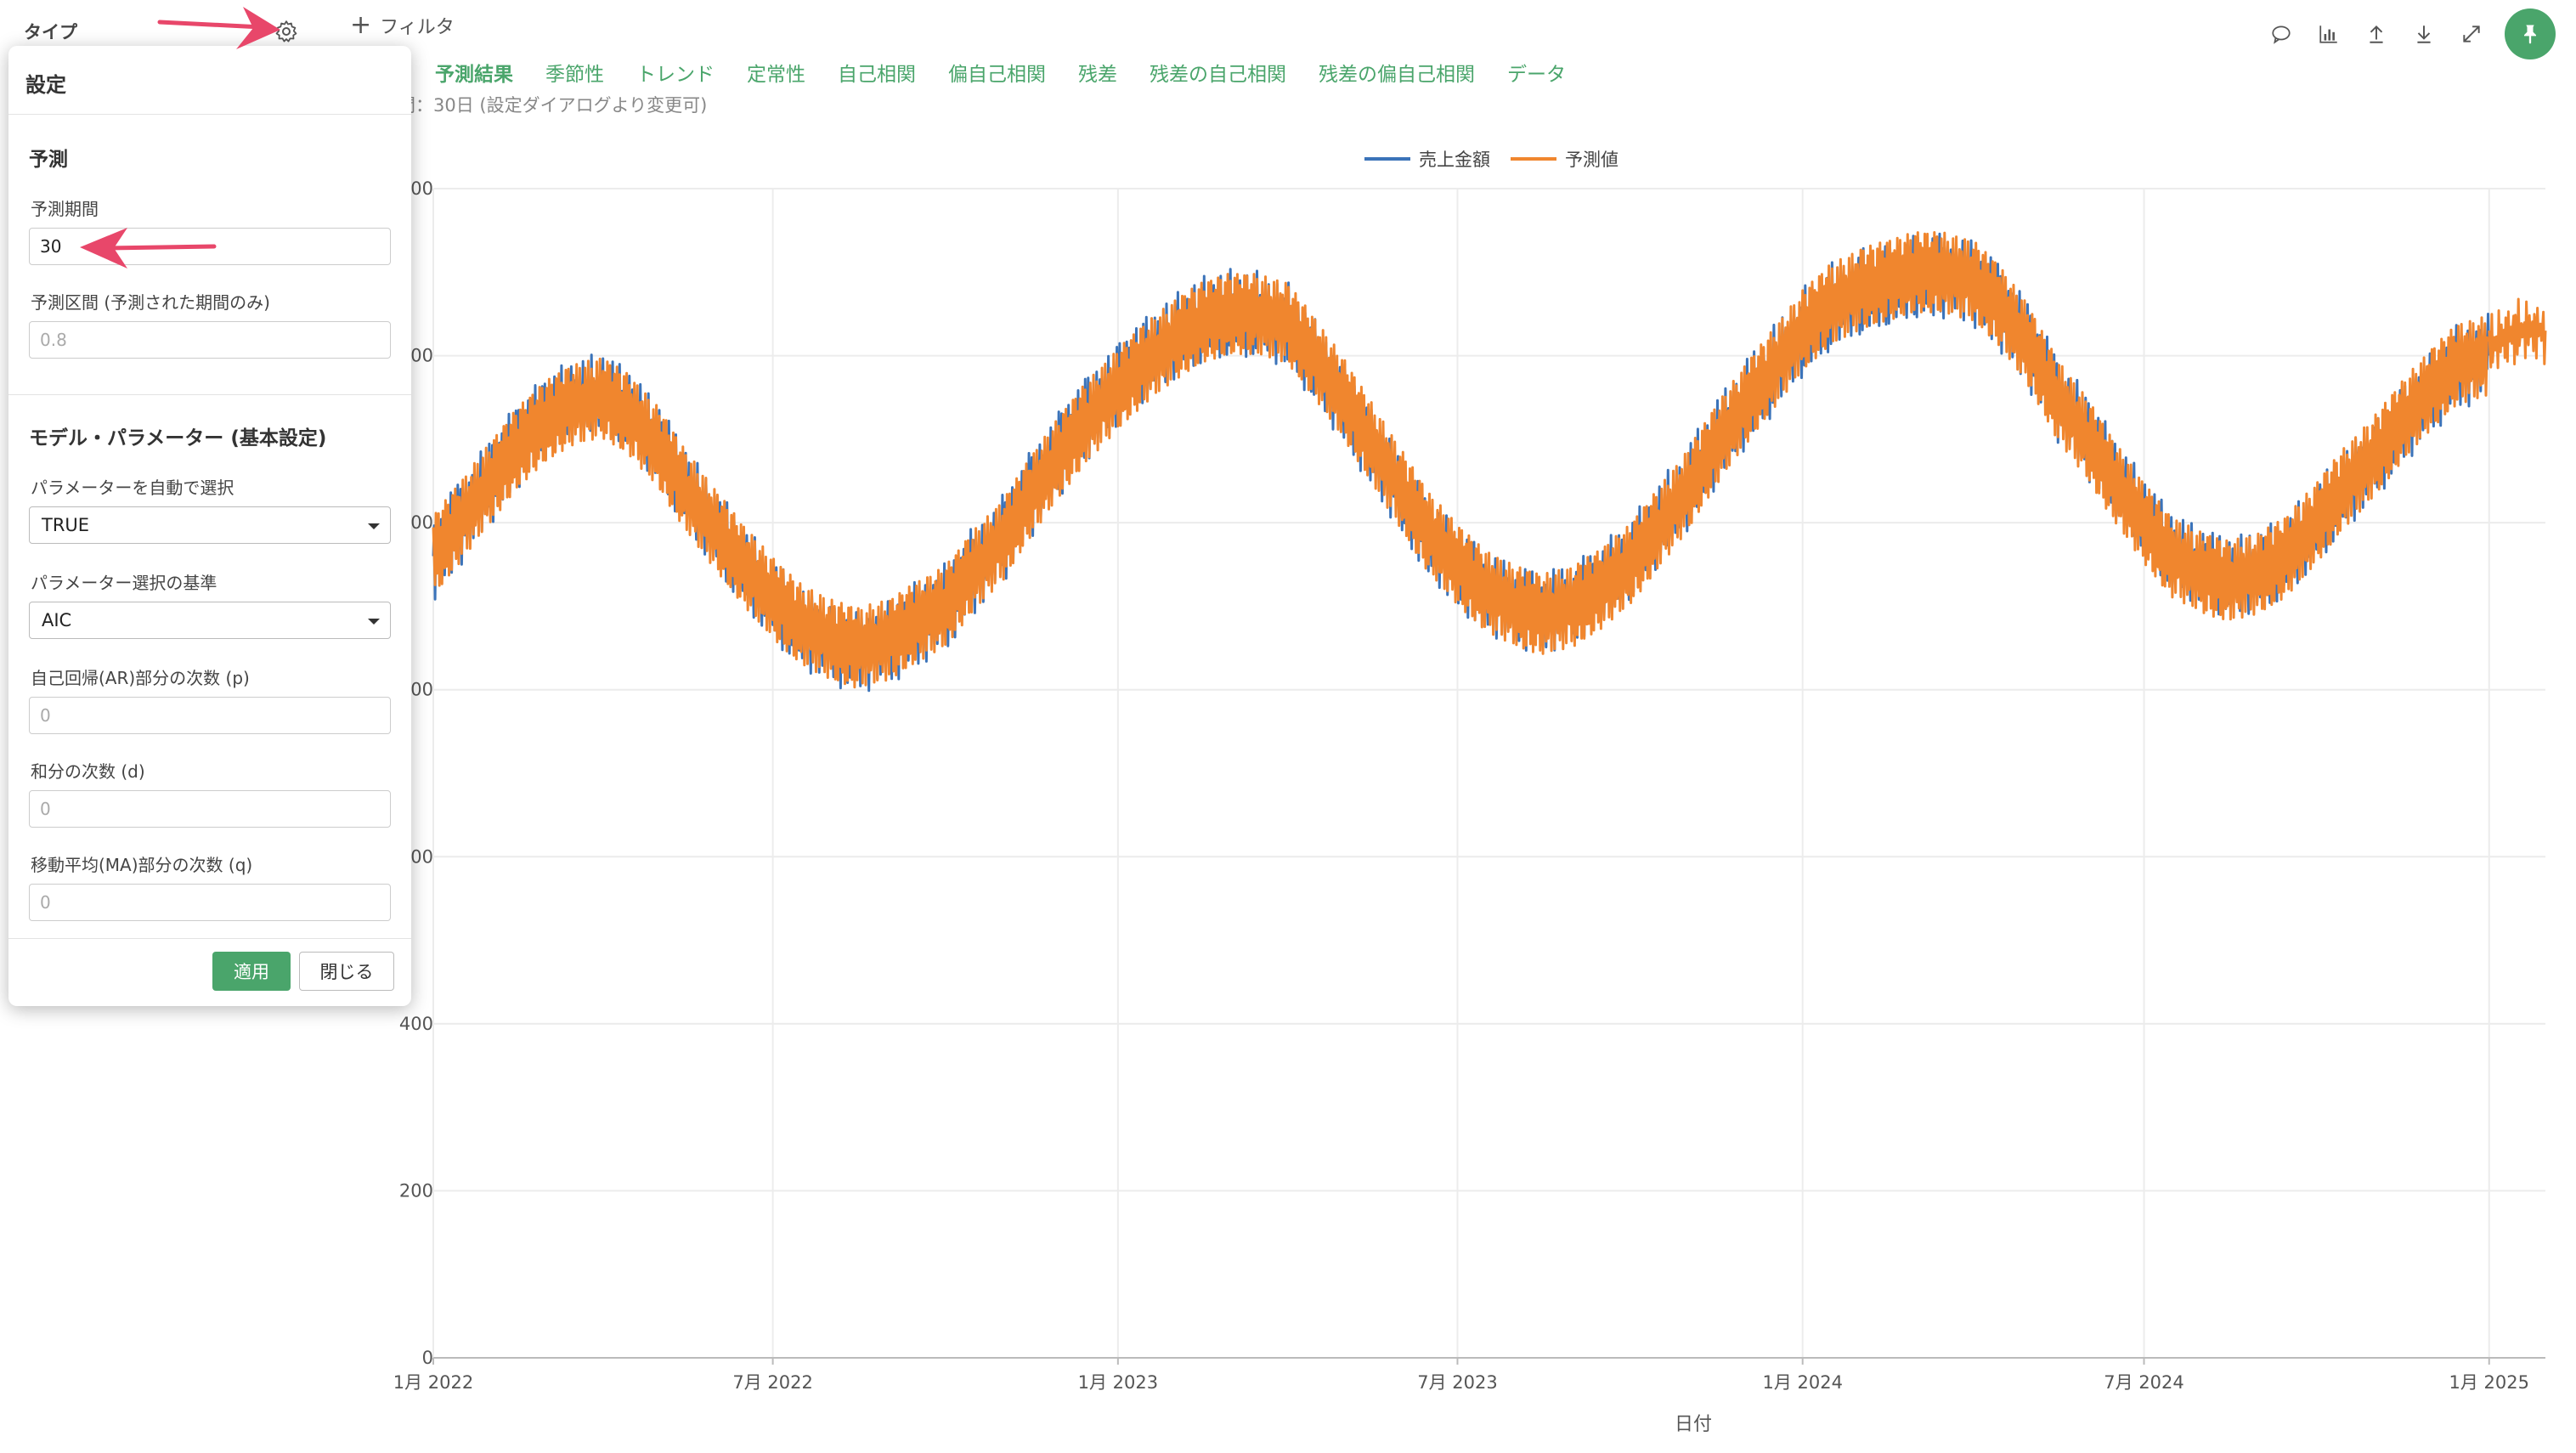 The width and height of the screenshot is (2576, 1453). Describe the element at coordinates (416, 1024) in the screenshot. I see `y-tick-label: 400` at that location.